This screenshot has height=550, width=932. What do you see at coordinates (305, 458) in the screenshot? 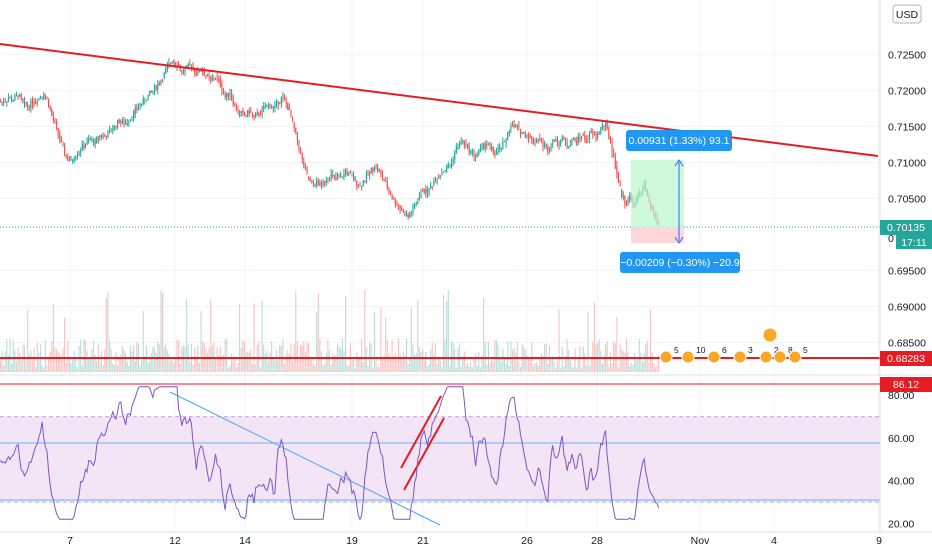
I see `rsi-trendline` at bounding box center [305, 458].